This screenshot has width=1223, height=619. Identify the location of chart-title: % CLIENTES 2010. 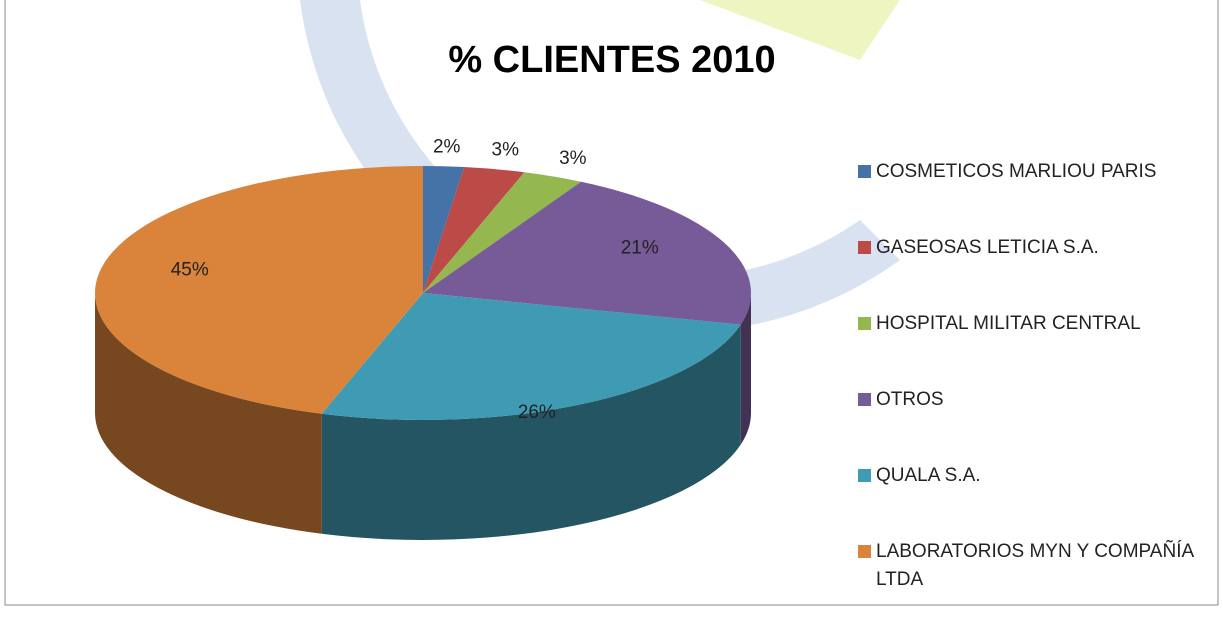
(611, 60).